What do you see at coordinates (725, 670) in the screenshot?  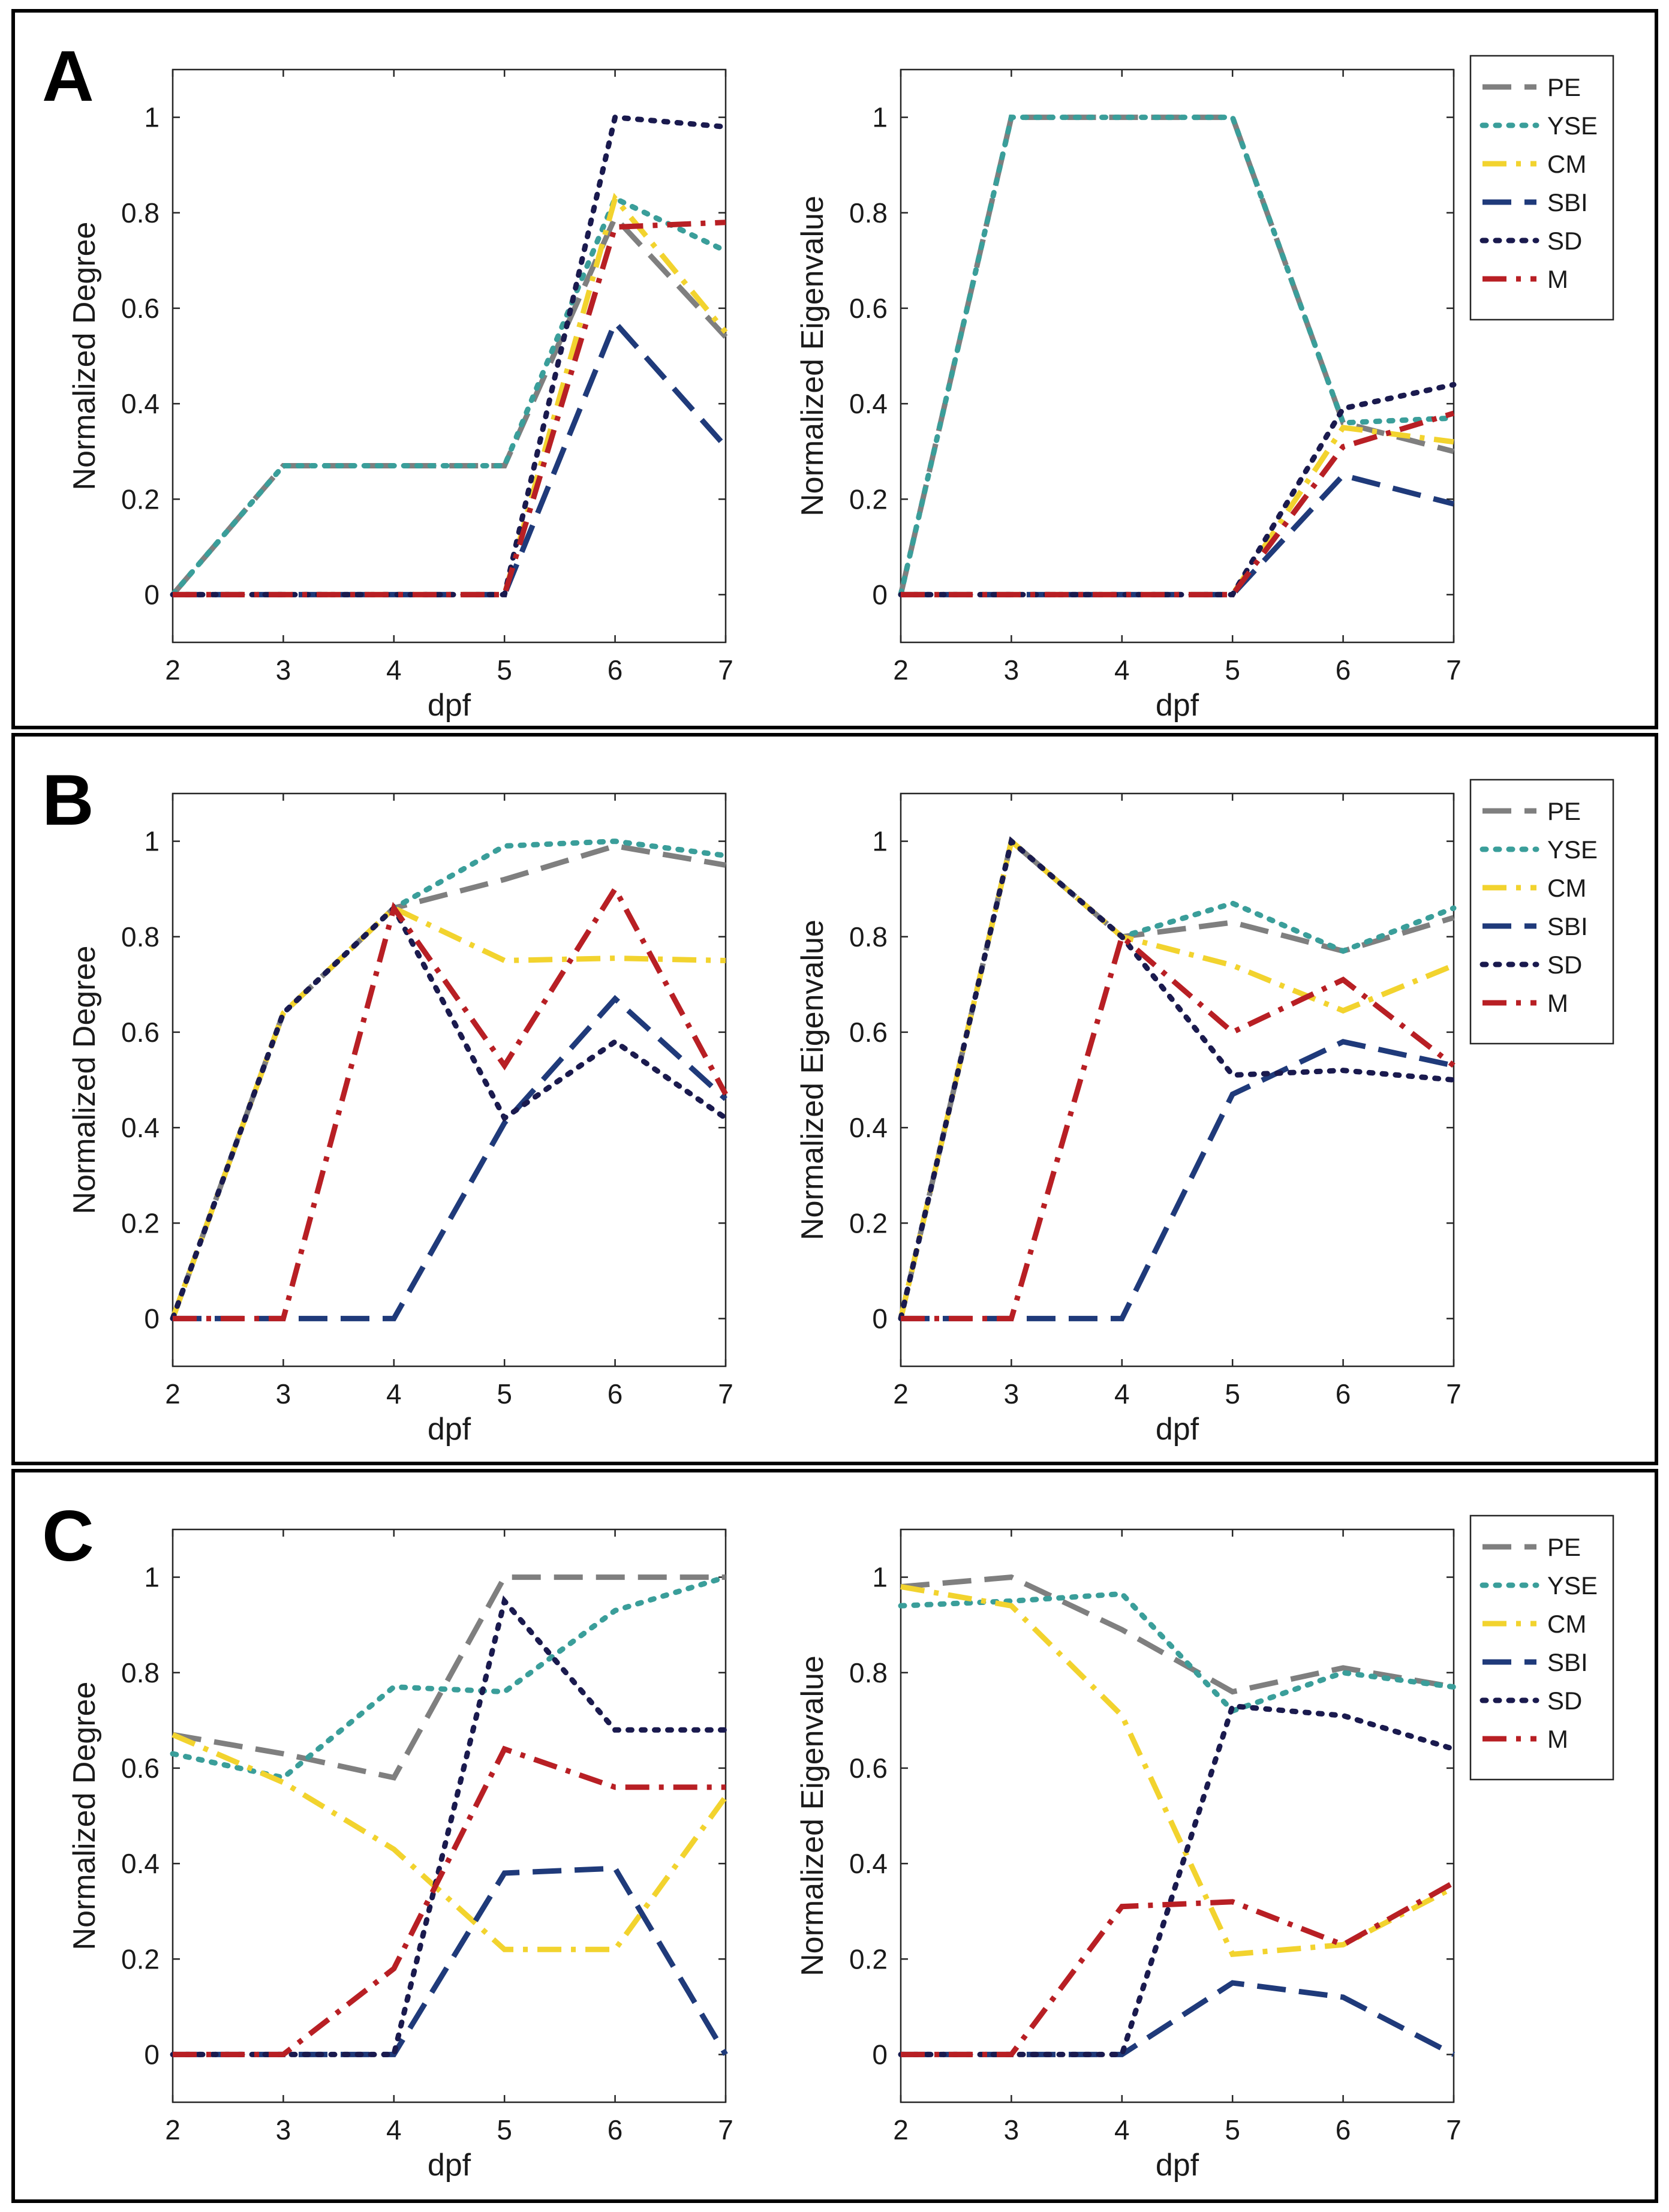 I see `panel-a-left-x-tick-label: 7` at bounding box center [725, 670].